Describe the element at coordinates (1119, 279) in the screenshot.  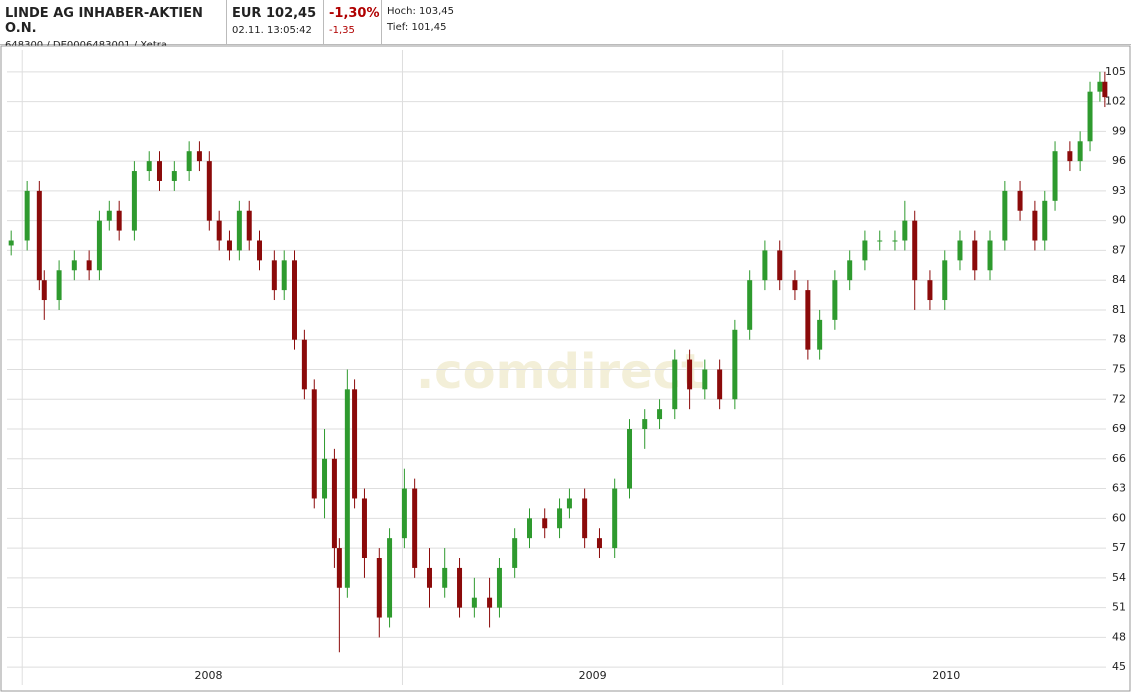
I see `y-tick-label: 84` at that location.